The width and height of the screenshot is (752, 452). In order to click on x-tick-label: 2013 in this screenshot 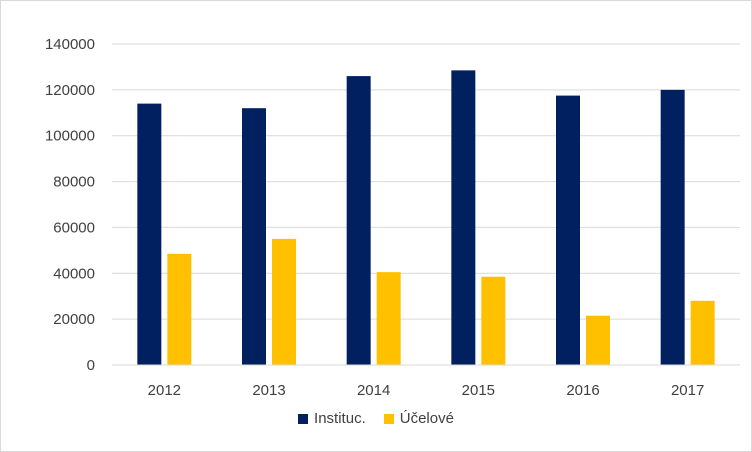, I will do `click(268, 390)`.